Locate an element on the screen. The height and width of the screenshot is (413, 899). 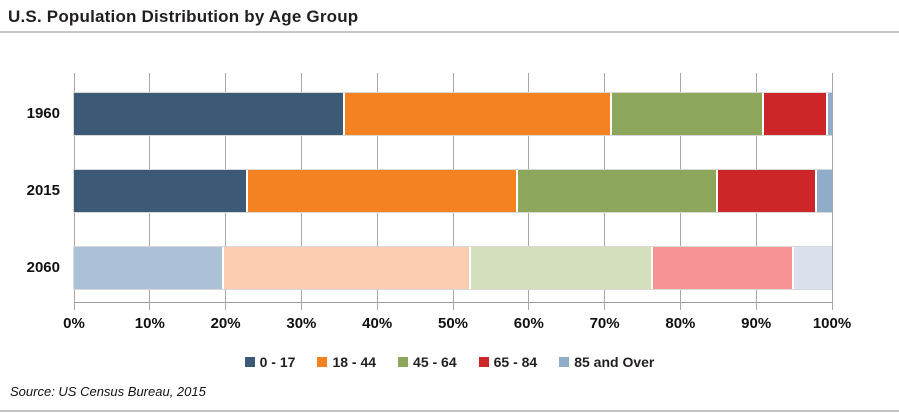
legend-label: 0 - 17 is located at coordinates (277, 362).